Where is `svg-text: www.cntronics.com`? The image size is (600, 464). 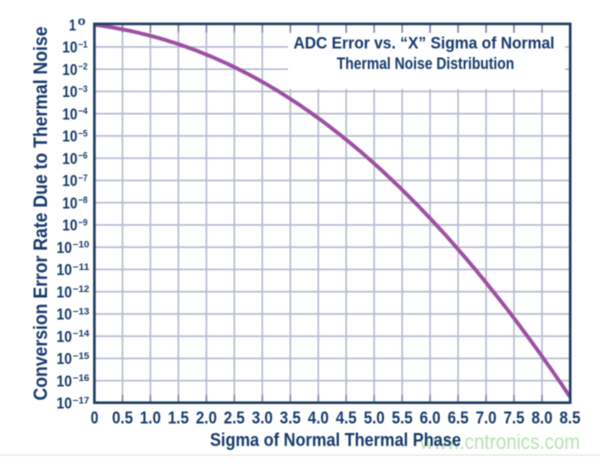 svg-text: www.cntronics.com is located at coordinates (499, 442).